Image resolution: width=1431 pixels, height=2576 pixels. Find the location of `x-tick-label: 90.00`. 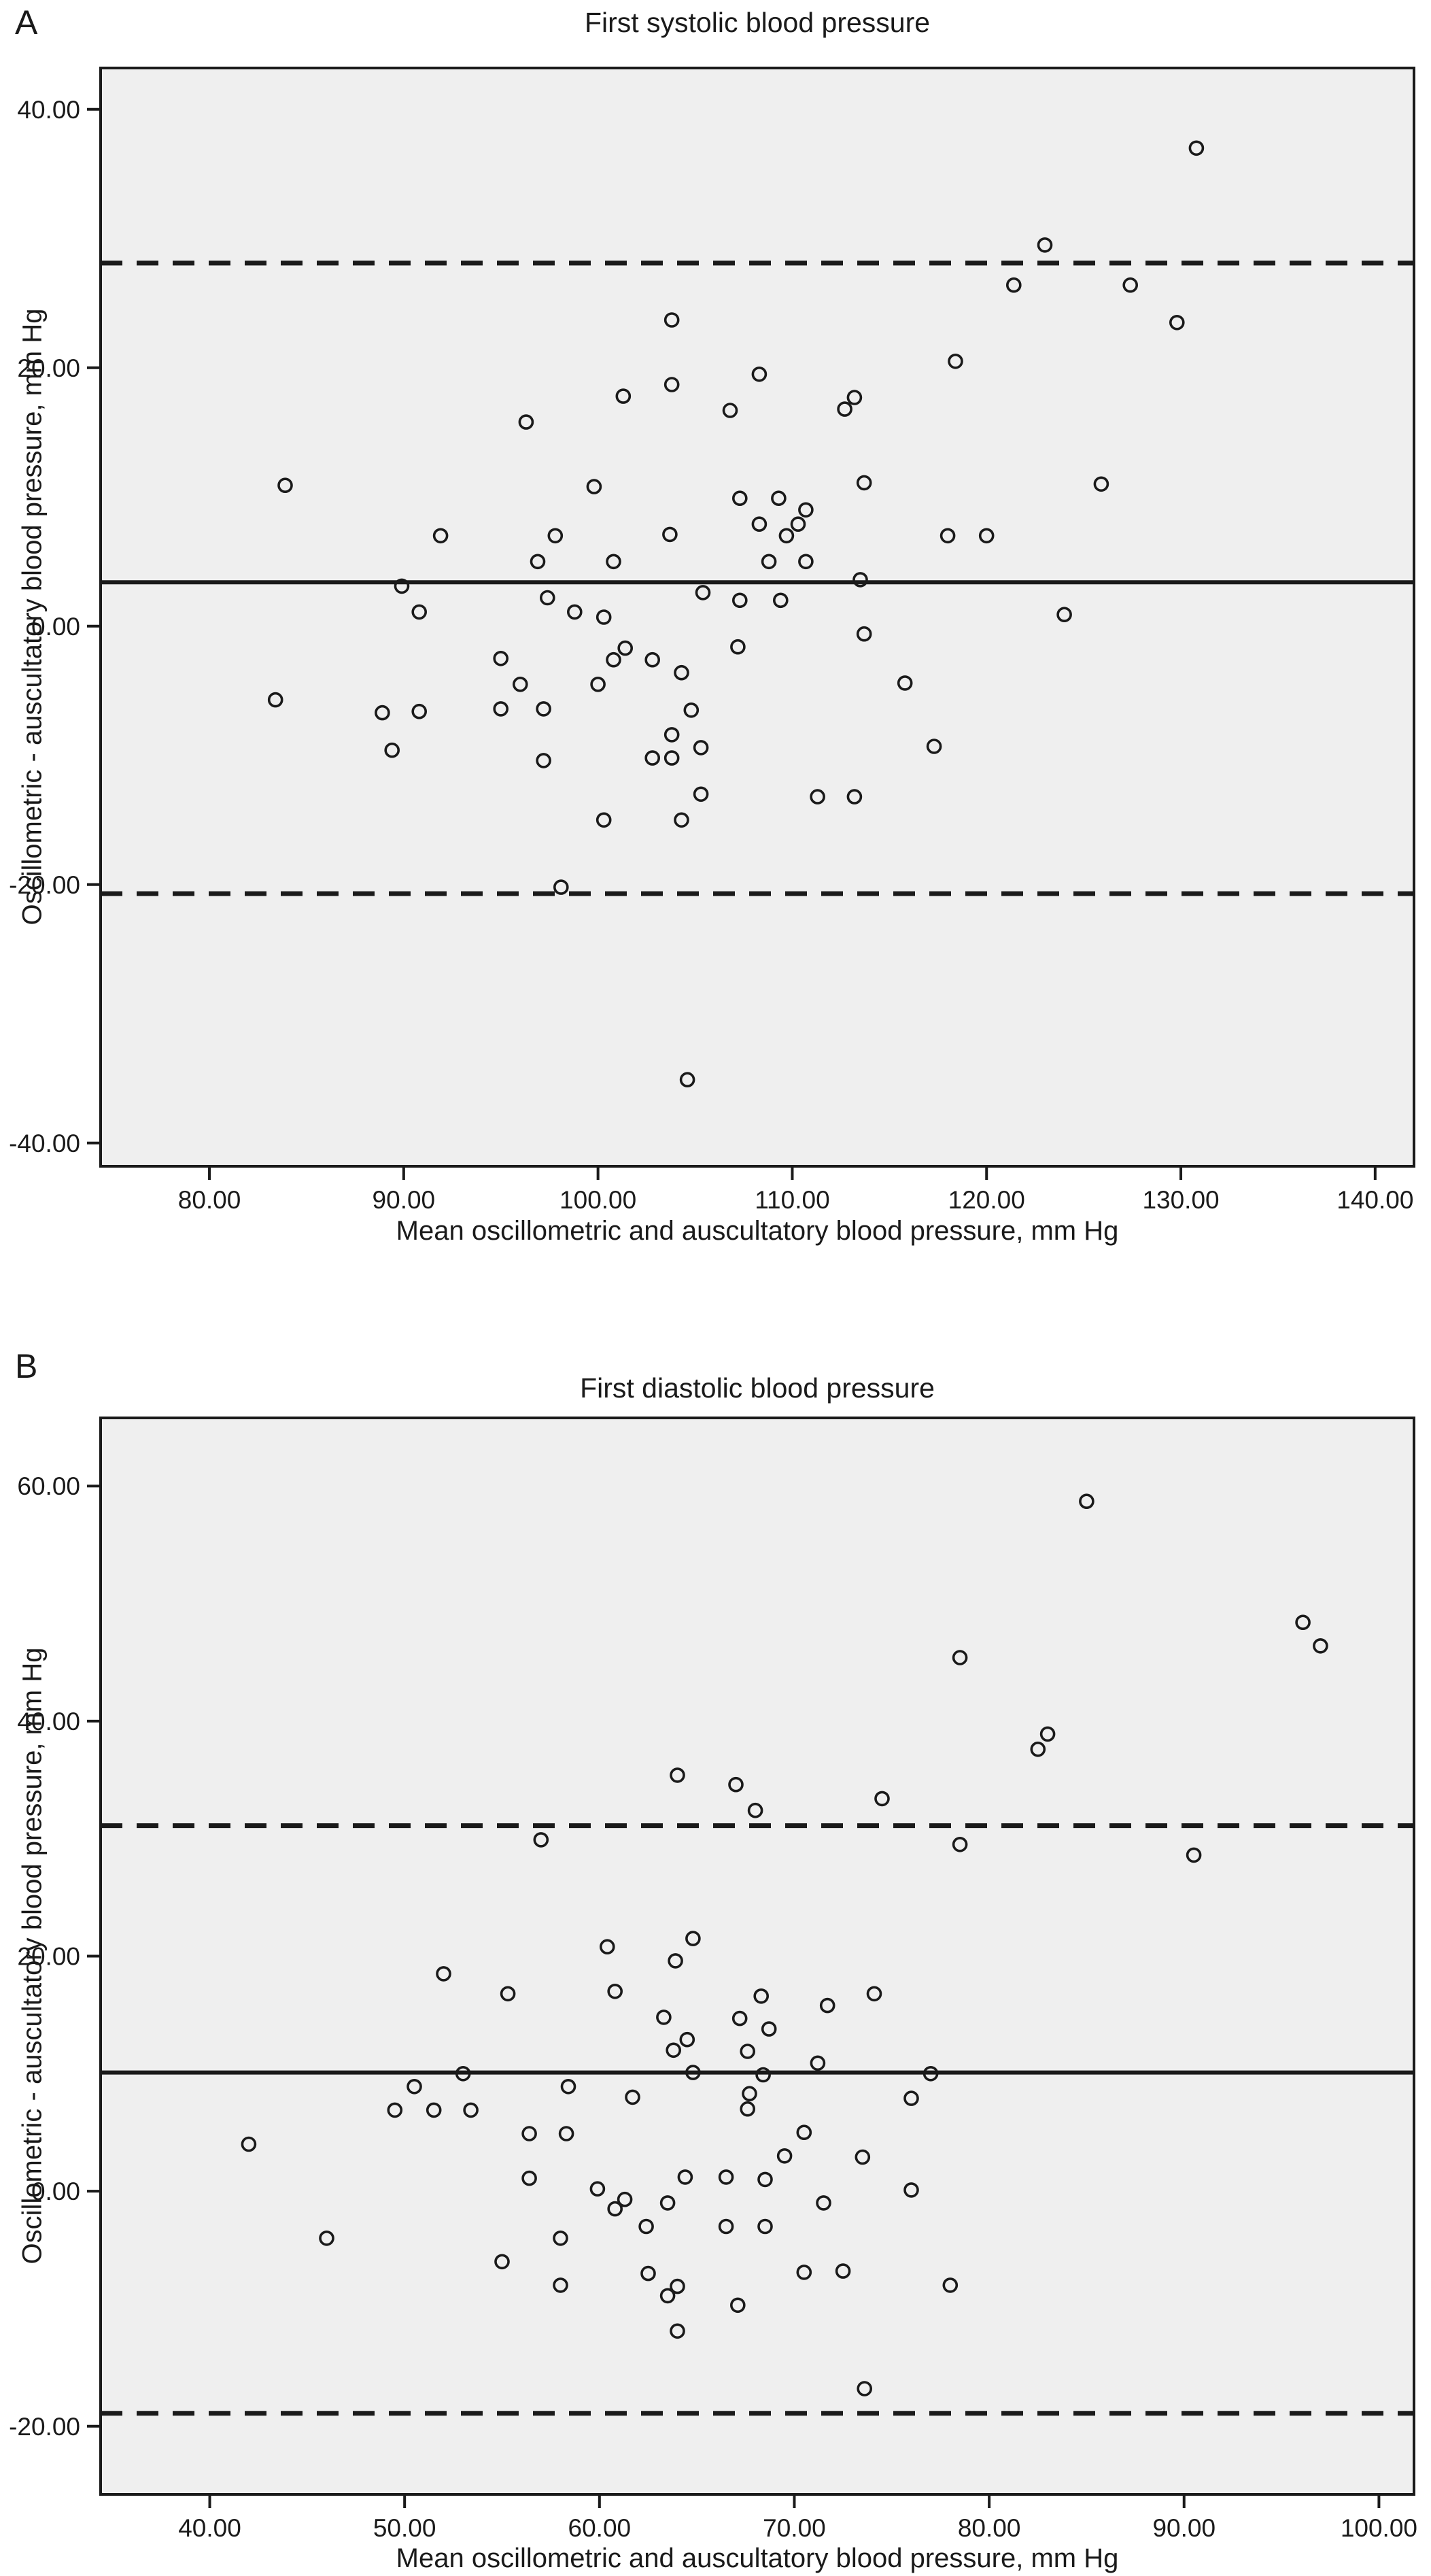

x-tick-label: 90.00 is located at coordinates (405, 1200).